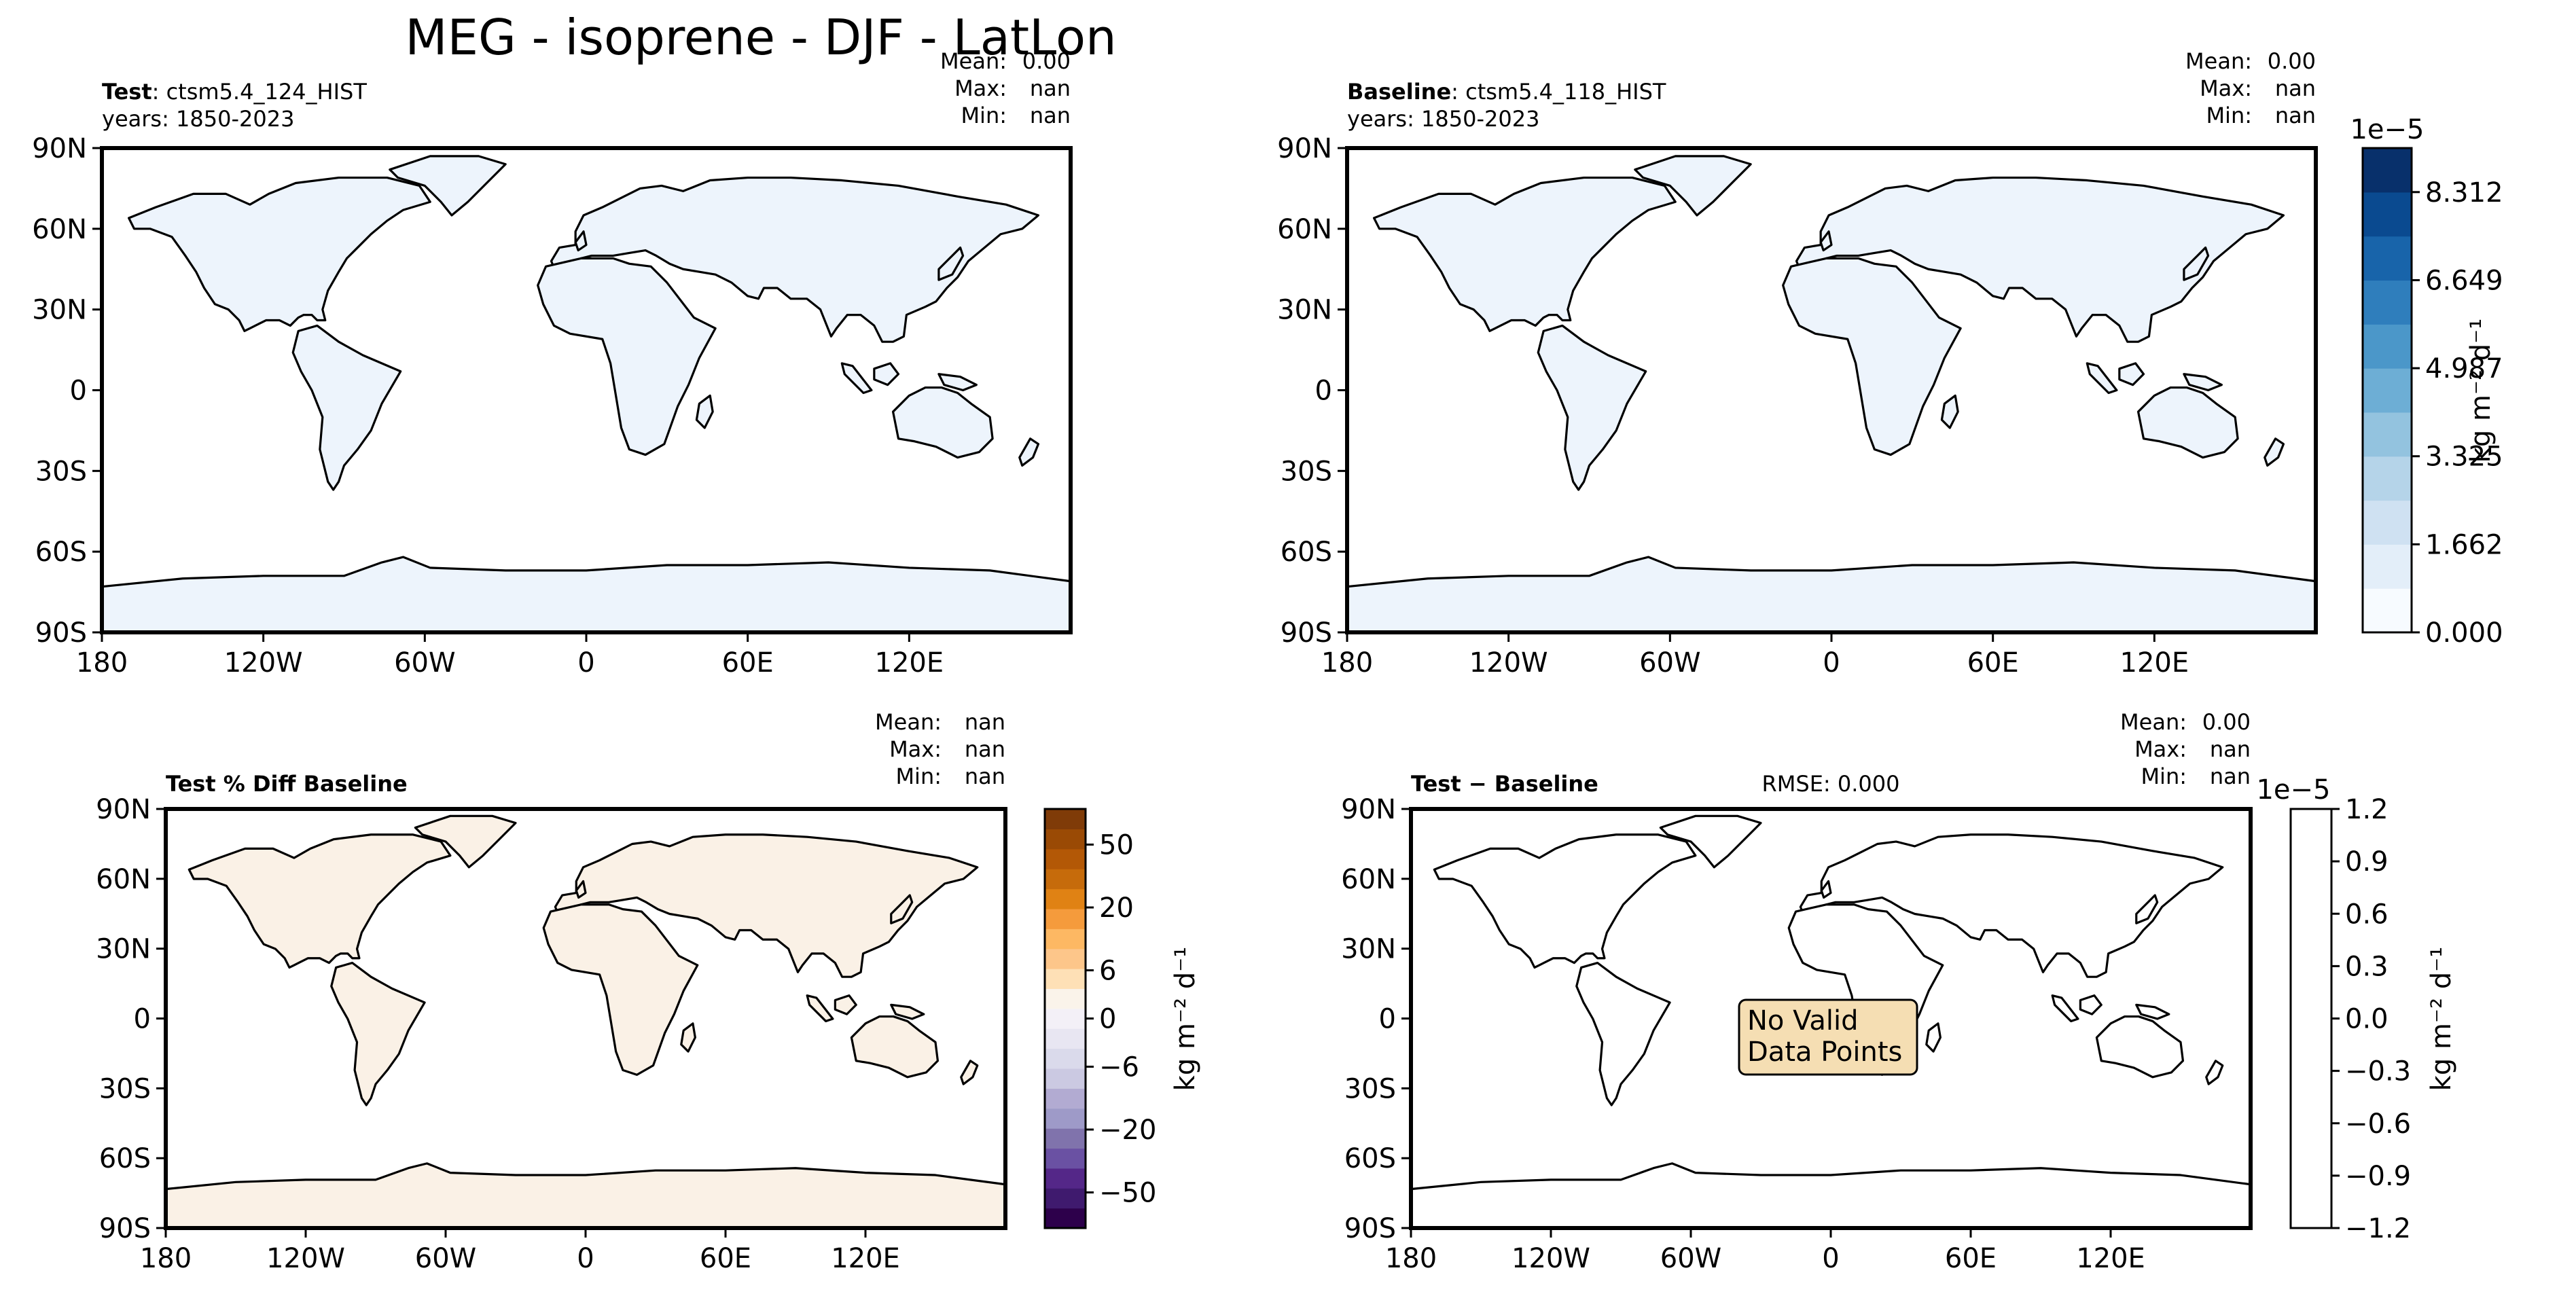 The height and width of the screenshot is (1298, 2576). What do you see at coordinates (2464, 457) in the screenshot?
I see `colorbar-tick-label: 3.325` at bounding box center [2464, 457].